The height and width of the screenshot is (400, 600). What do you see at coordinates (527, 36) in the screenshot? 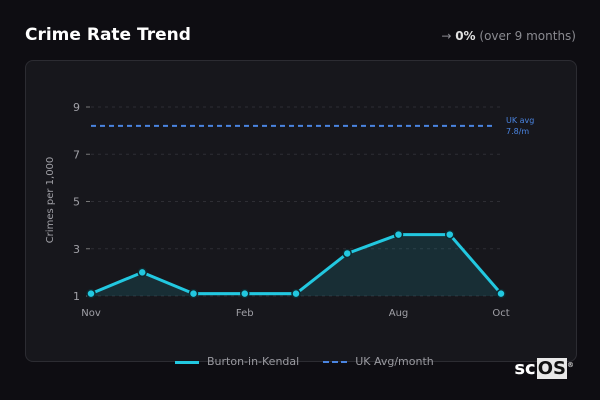
I see `change-period: (over 9 months)` at bounding box center [527, 36].